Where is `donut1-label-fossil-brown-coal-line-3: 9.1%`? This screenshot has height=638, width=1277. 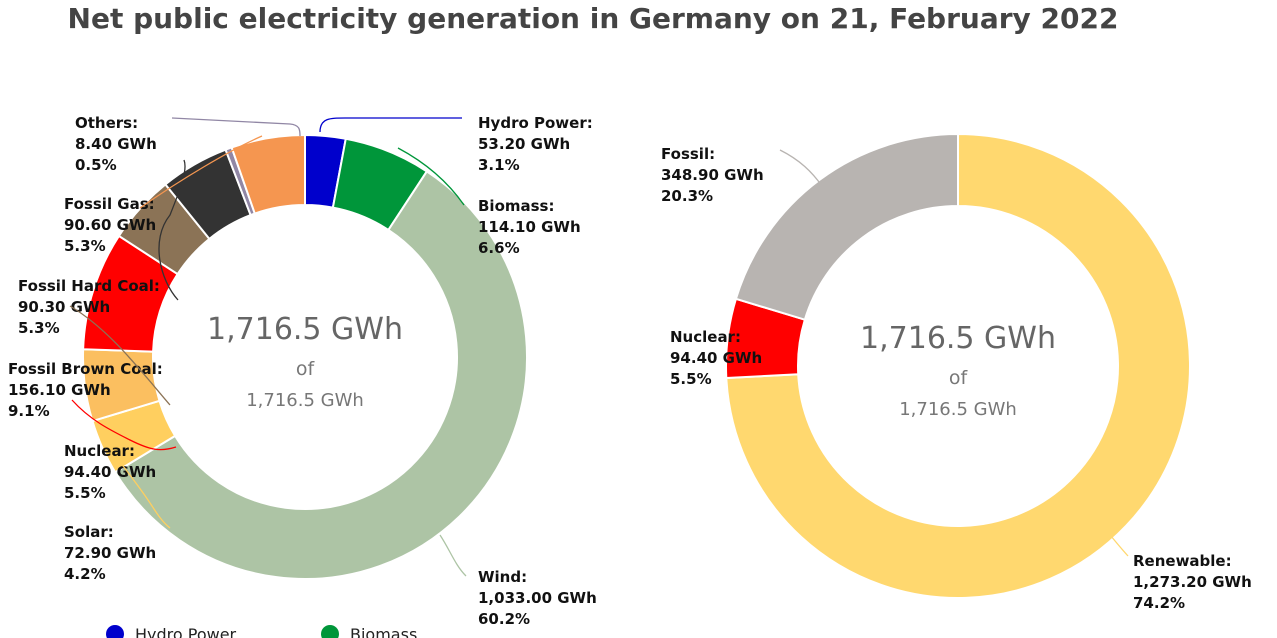
donut1-label-fossil-brown-coal-line-3: 9.1% is located at coordinates (29, 411).